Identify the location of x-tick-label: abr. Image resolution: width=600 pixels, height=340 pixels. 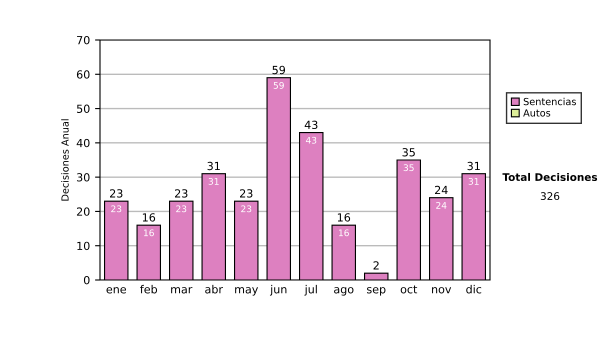
(214, 289).